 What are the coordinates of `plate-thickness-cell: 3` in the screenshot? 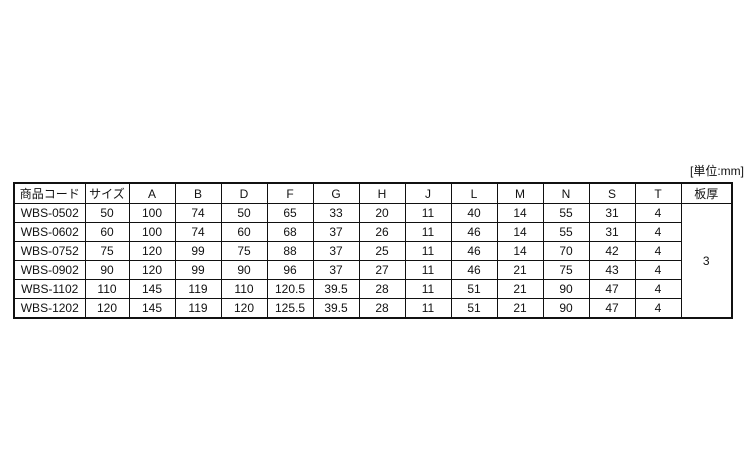 It's located at (706, 261).